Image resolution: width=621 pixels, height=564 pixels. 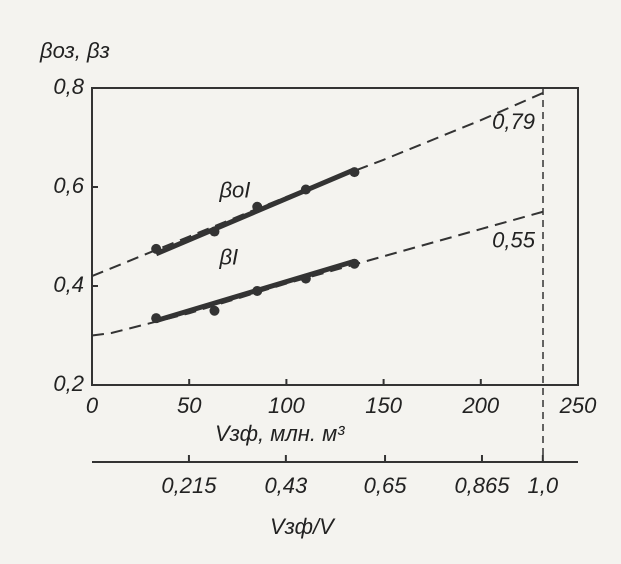 I want to click on x-tick-label: 100, so click(x=286, y=405).